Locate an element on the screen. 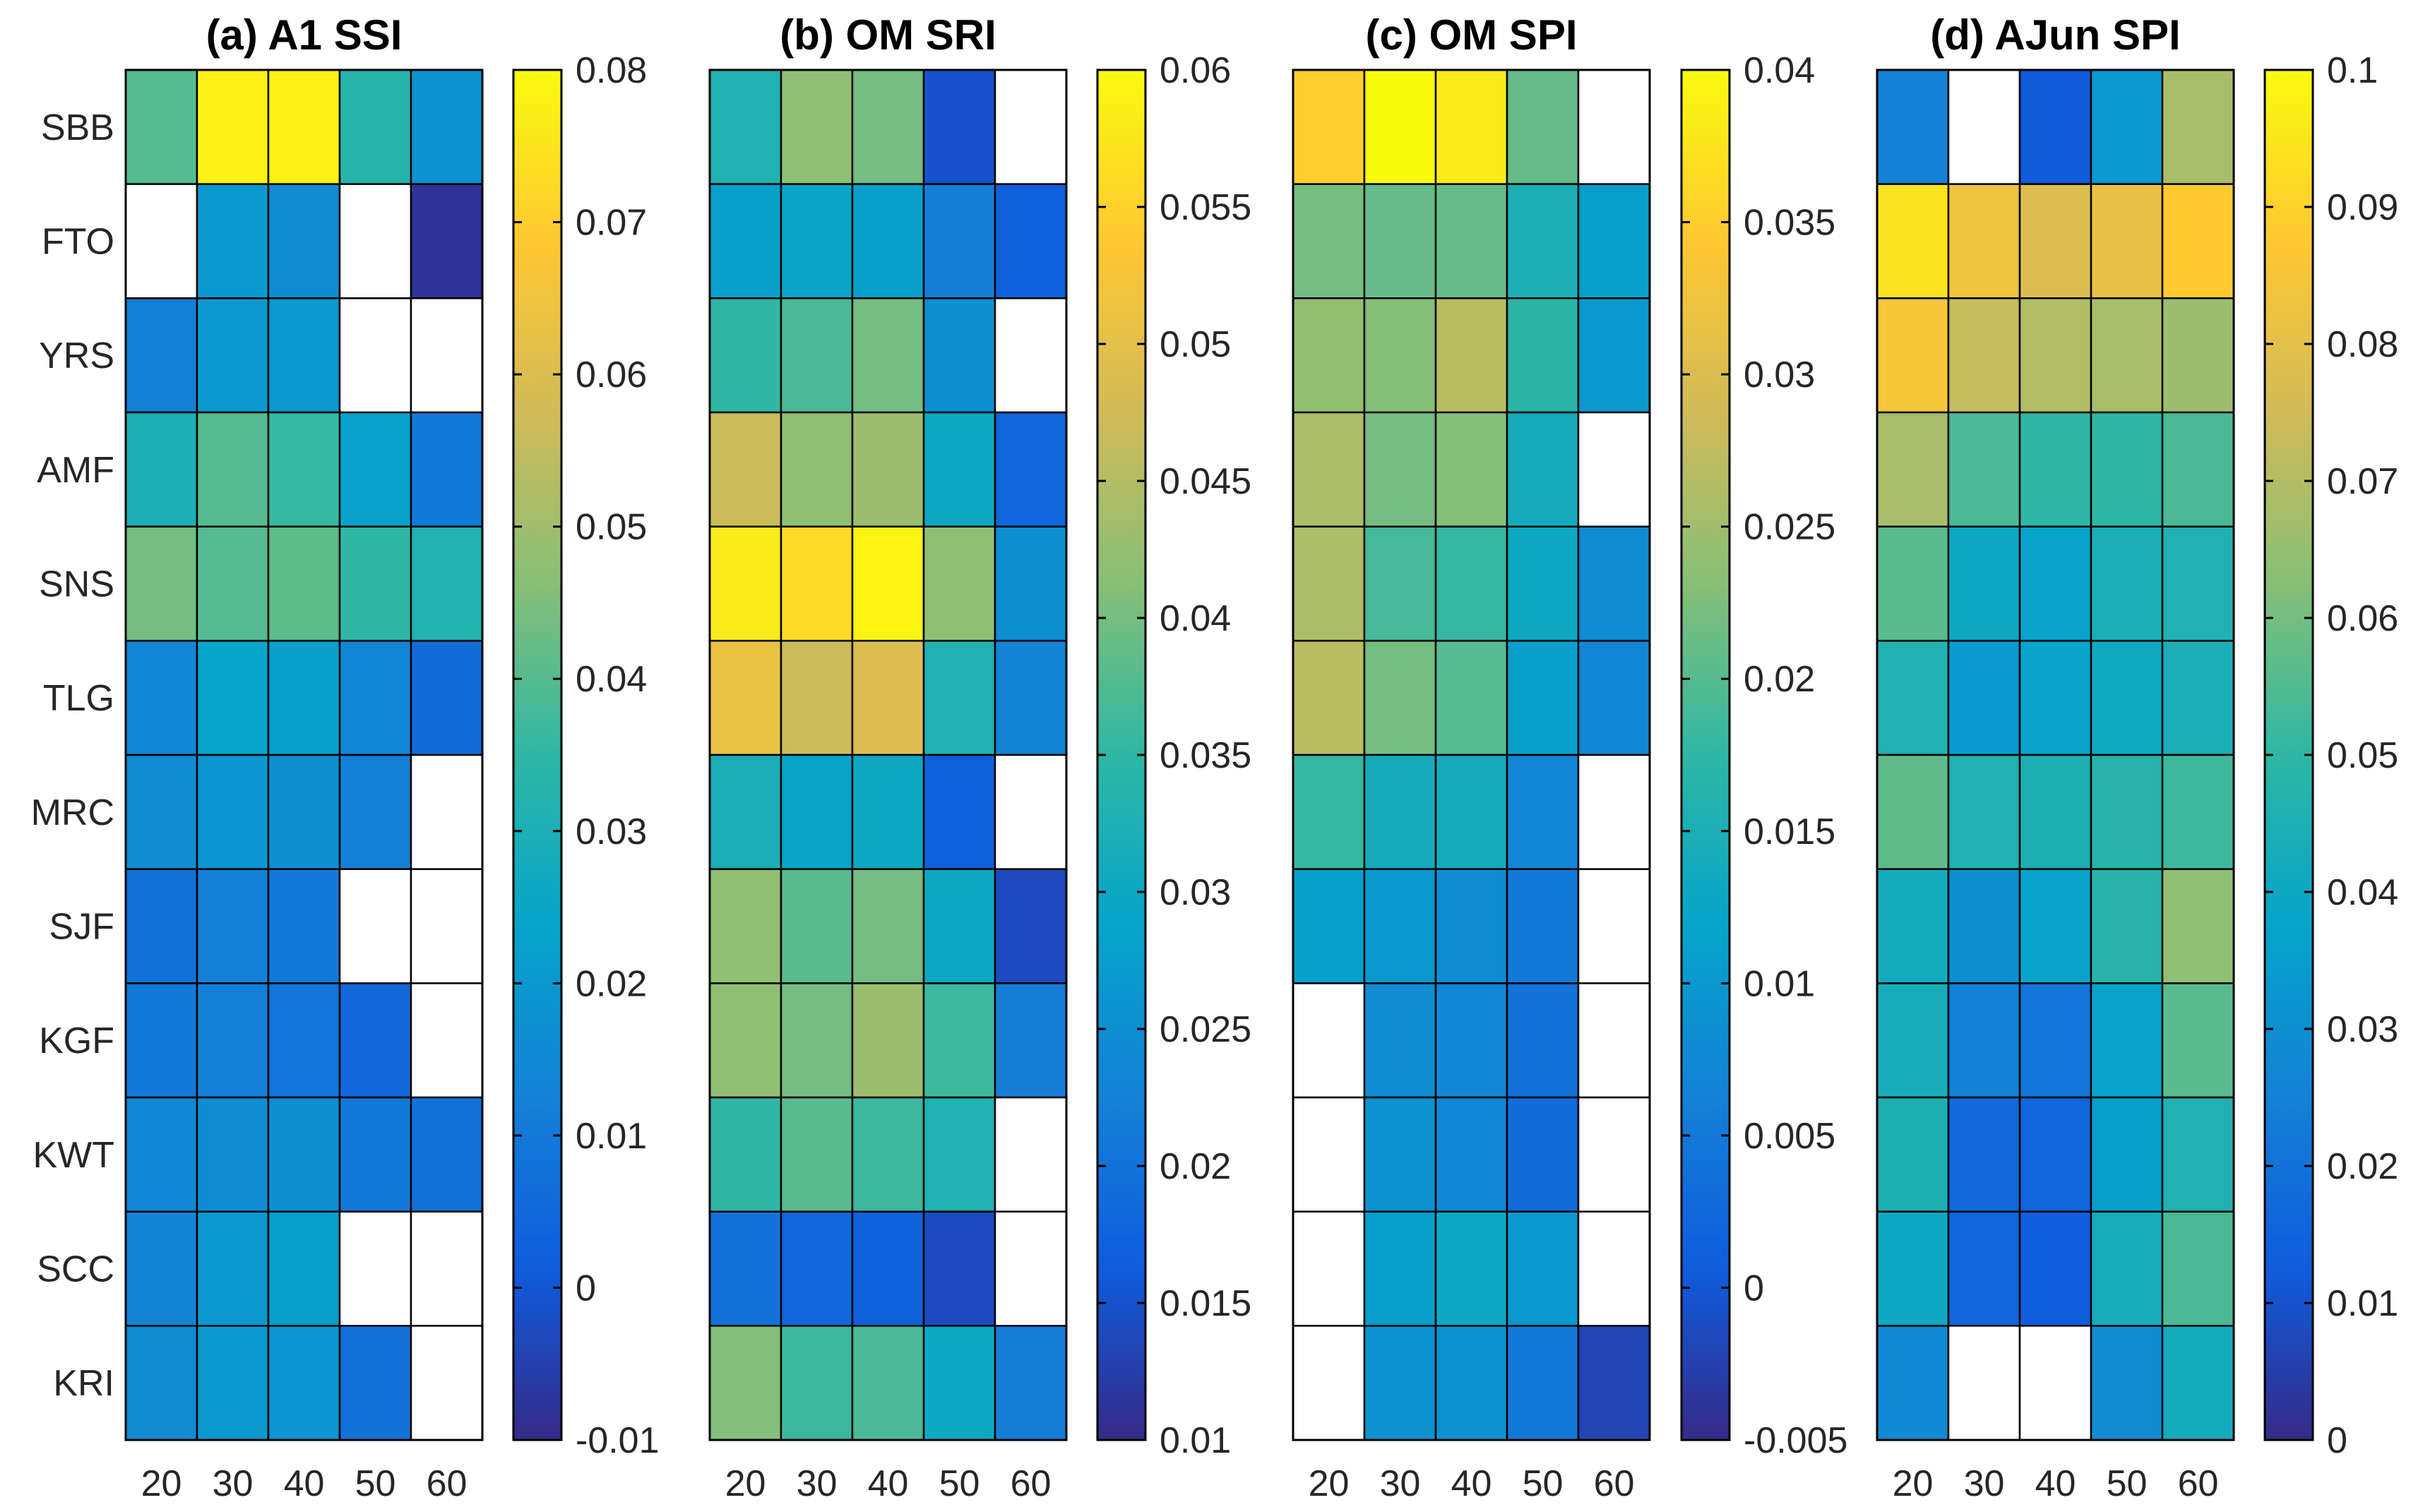 The width and height of the screenshot is (2423, 1512). colorbar-tick-label: 0.01 is located at coordinates (1195, 1440).